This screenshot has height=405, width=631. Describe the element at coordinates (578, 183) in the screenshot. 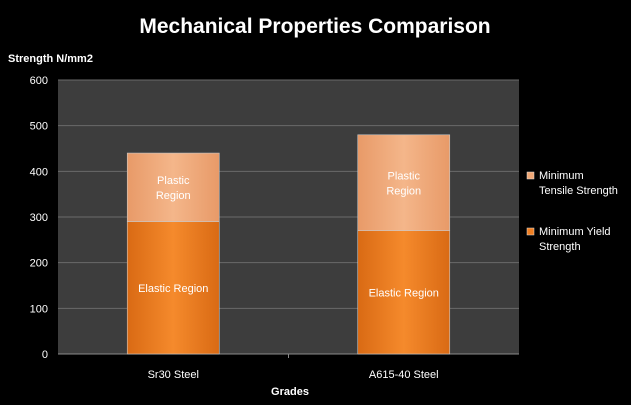

I see `legend-entry: Minimum Tensile Strength` at that location.